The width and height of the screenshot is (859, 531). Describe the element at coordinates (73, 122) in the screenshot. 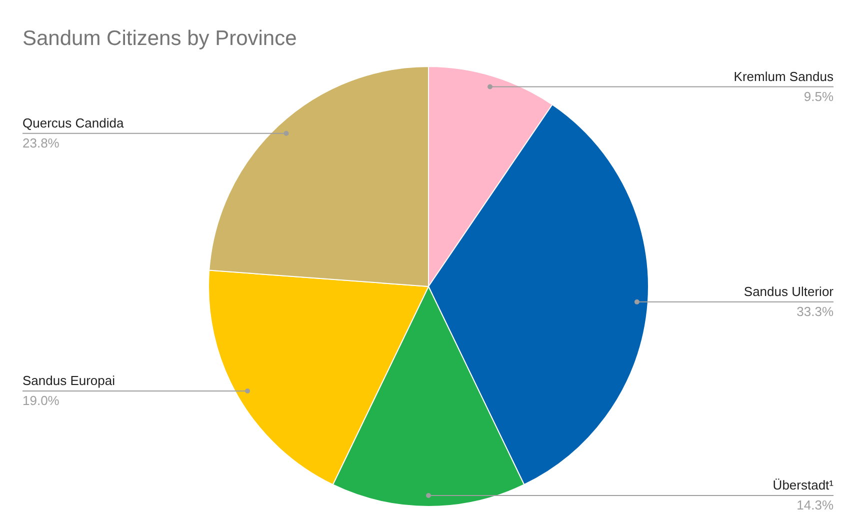

I see `slice-label: Quercus Candida` at that location.